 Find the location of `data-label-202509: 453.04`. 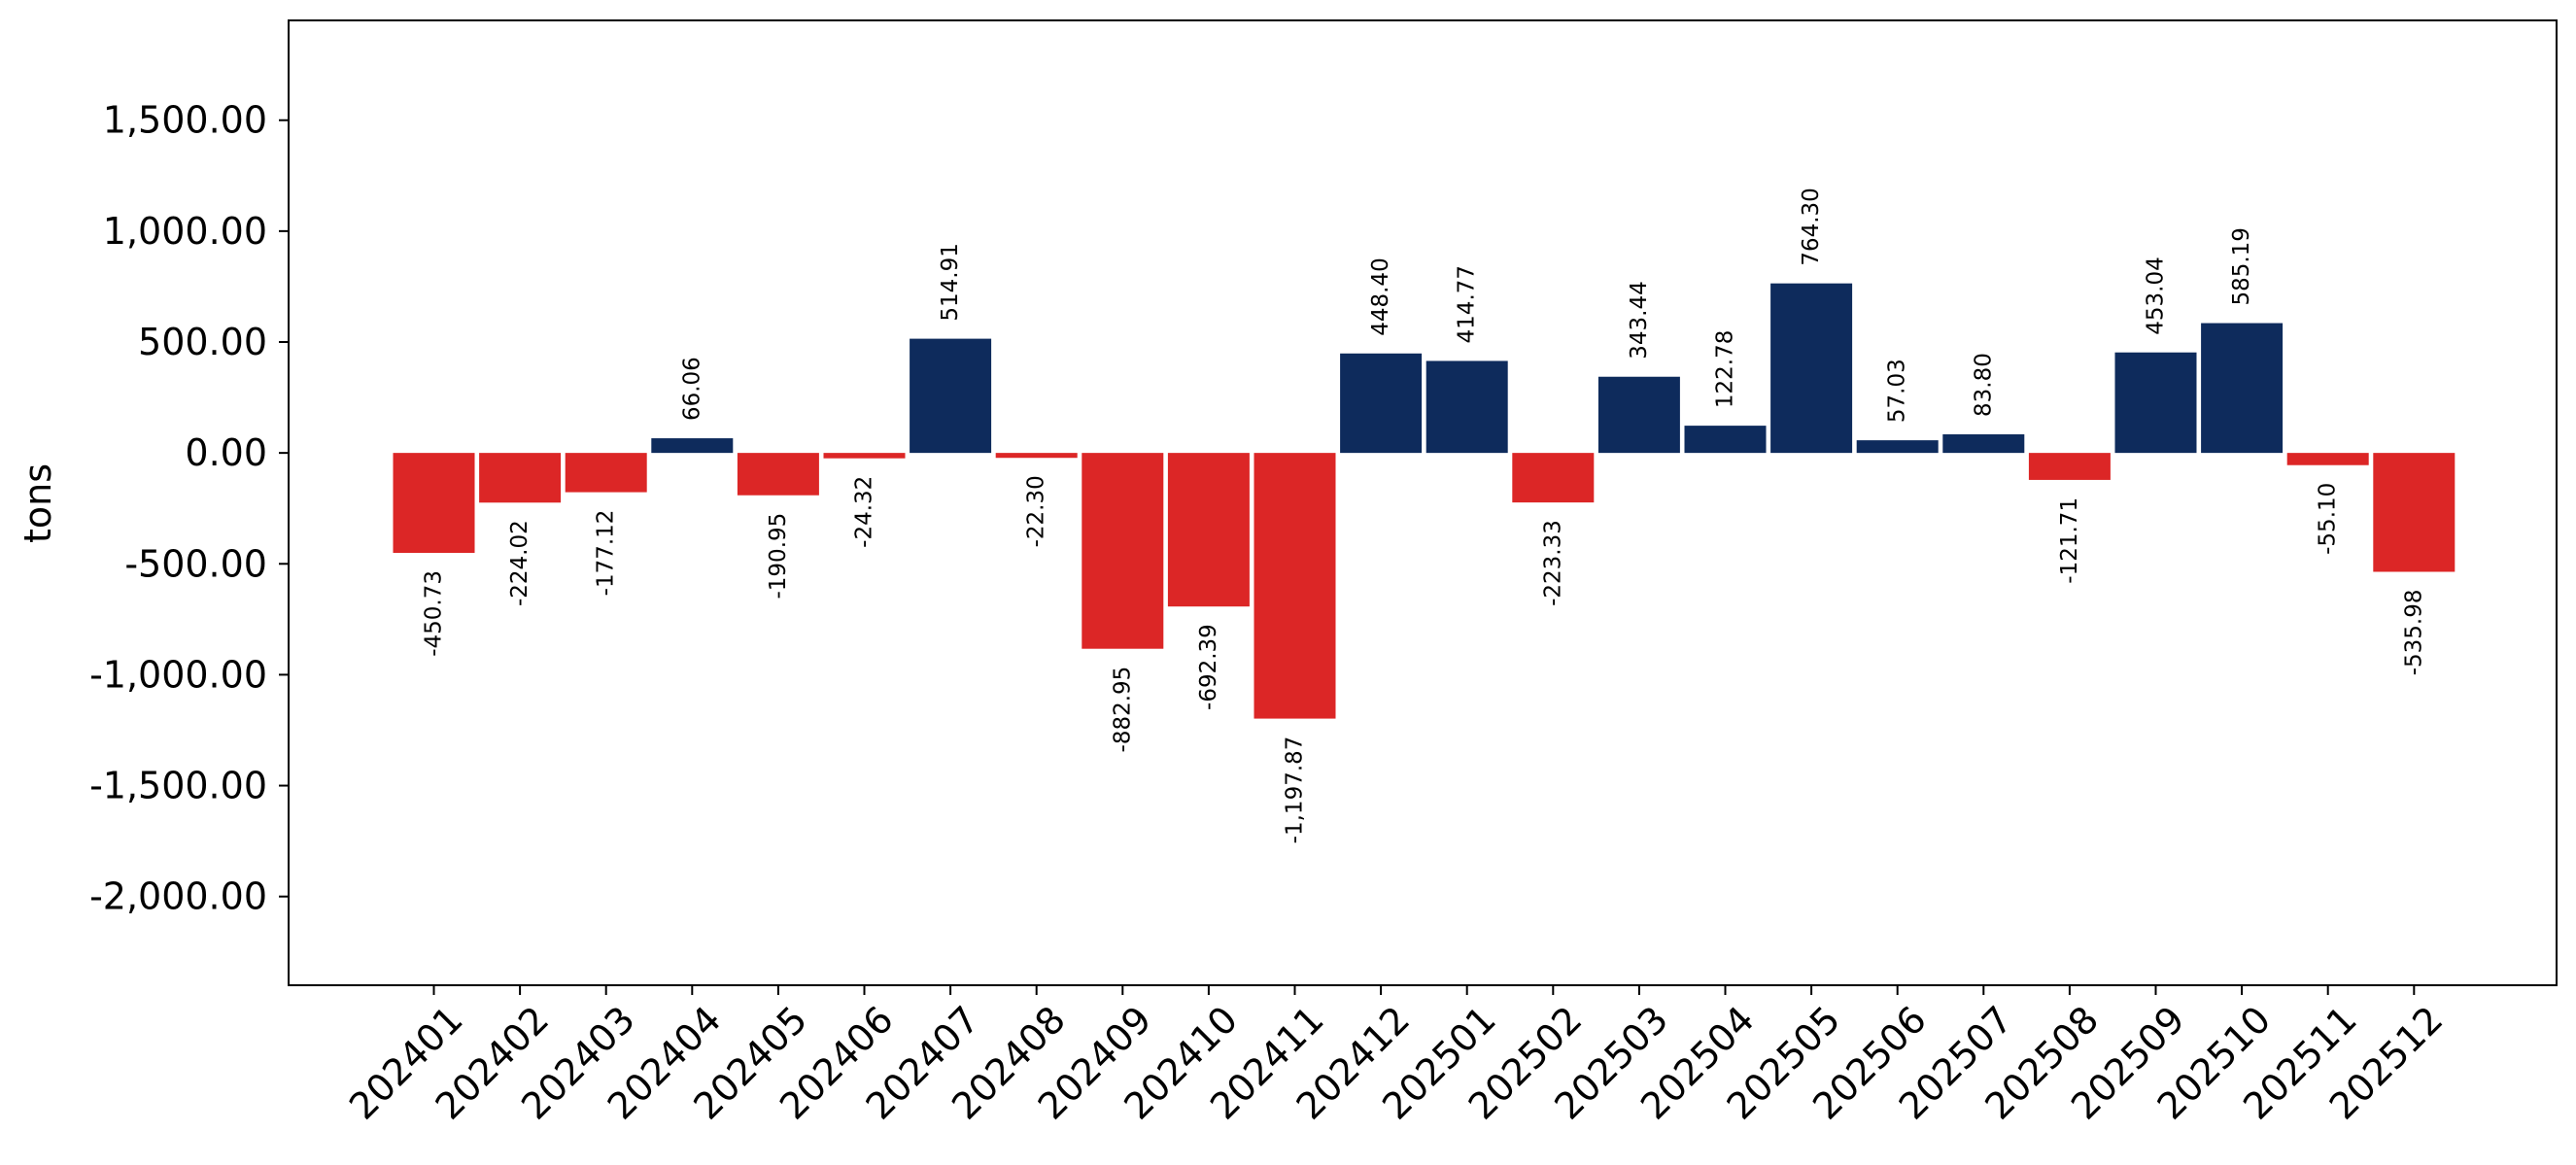

data-label-202509: 453.04 is located at coordinates (2156, 295).